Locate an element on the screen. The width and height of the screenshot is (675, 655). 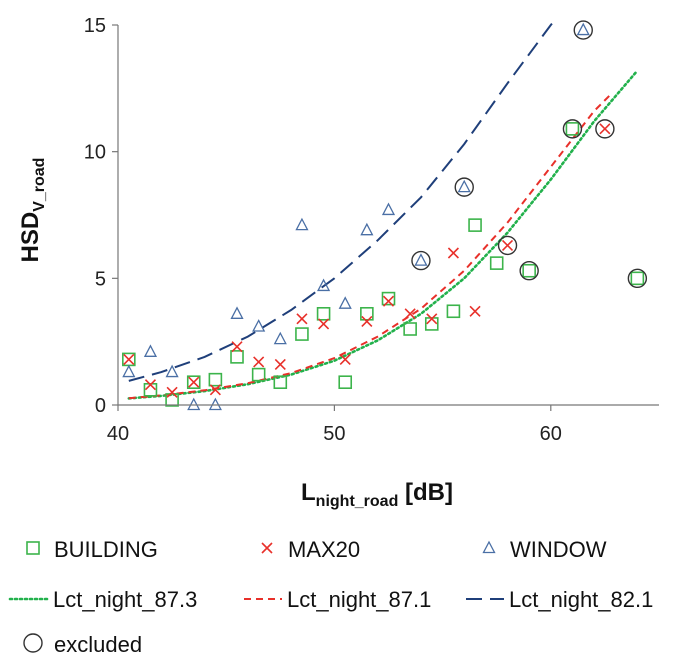
legend-item-excluded: excluded is located at coordinates (82, 643).